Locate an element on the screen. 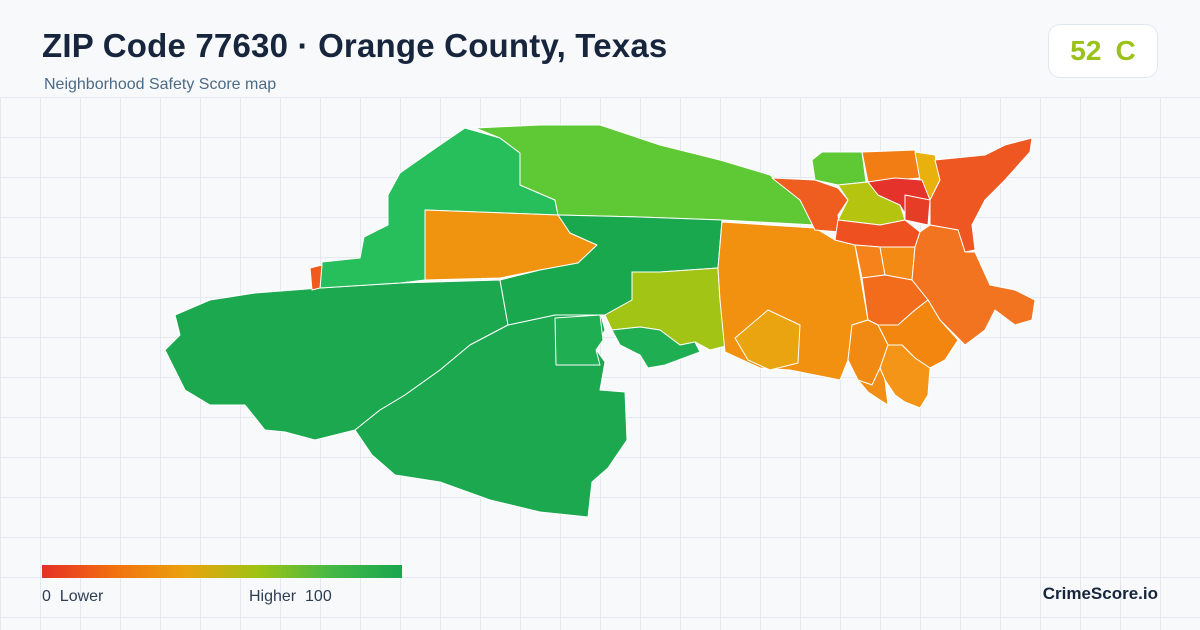 The width and height of the screenshot is (1200, 630). page-subtitle: Neighborhood Safety Score map is located at coordinates (160, 84).